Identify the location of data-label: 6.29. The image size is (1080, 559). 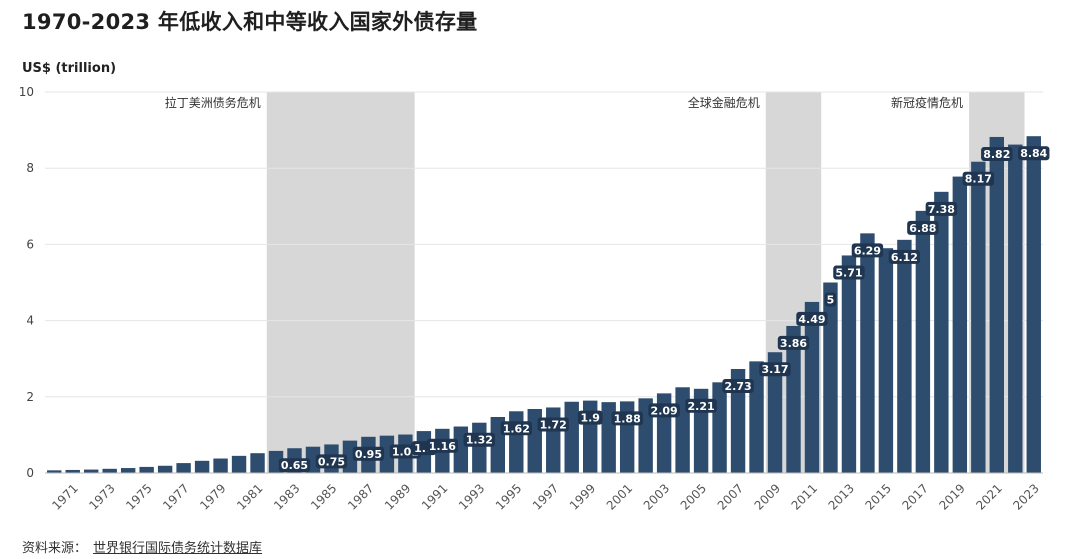
(867, 250).